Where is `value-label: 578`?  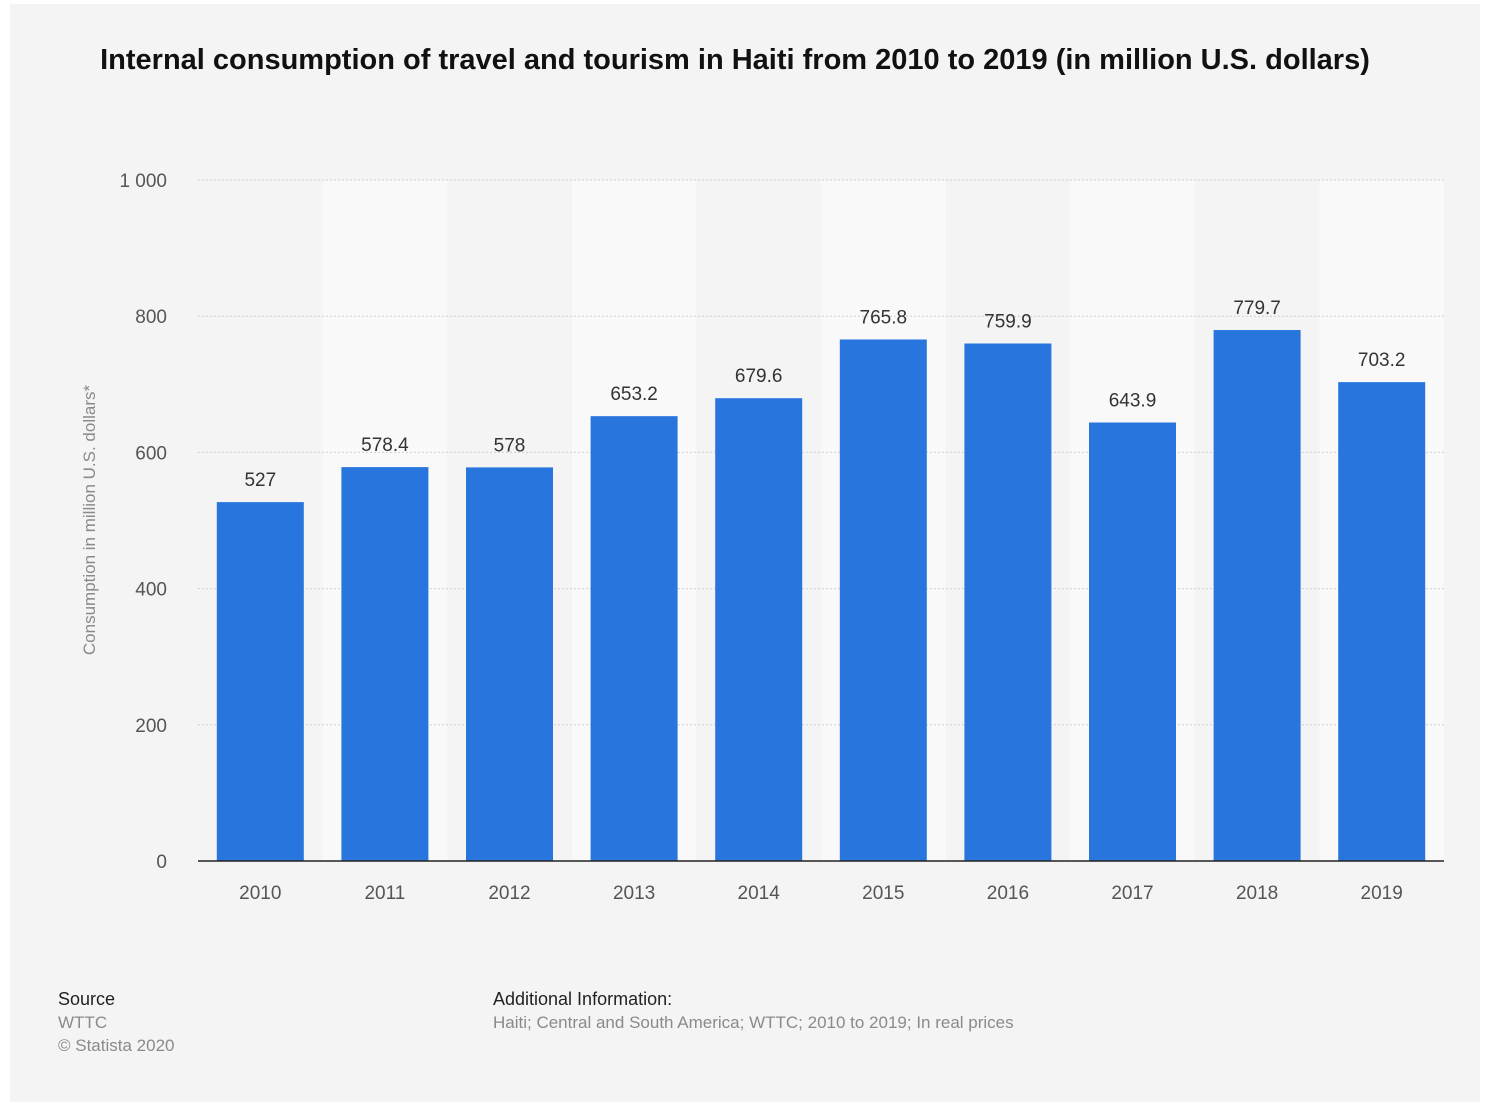
value-label: 578 is located at coordinates (510, 445).